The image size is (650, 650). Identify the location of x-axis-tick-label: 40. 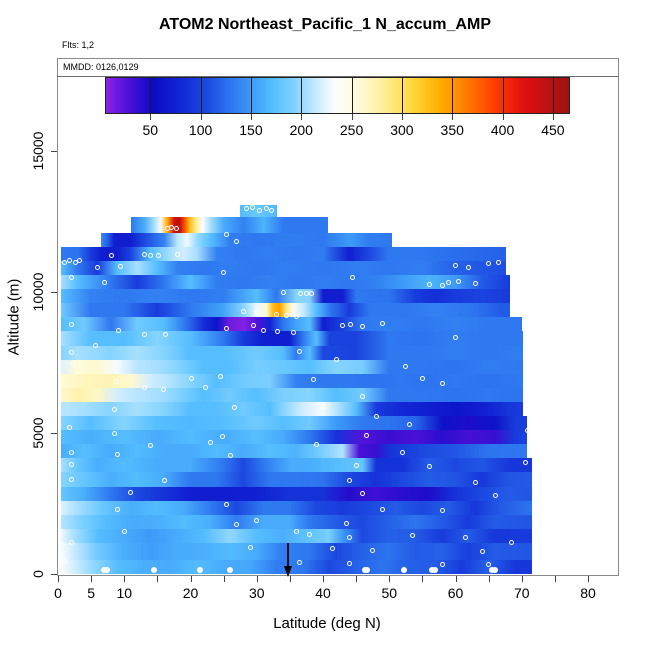
(323, 593).